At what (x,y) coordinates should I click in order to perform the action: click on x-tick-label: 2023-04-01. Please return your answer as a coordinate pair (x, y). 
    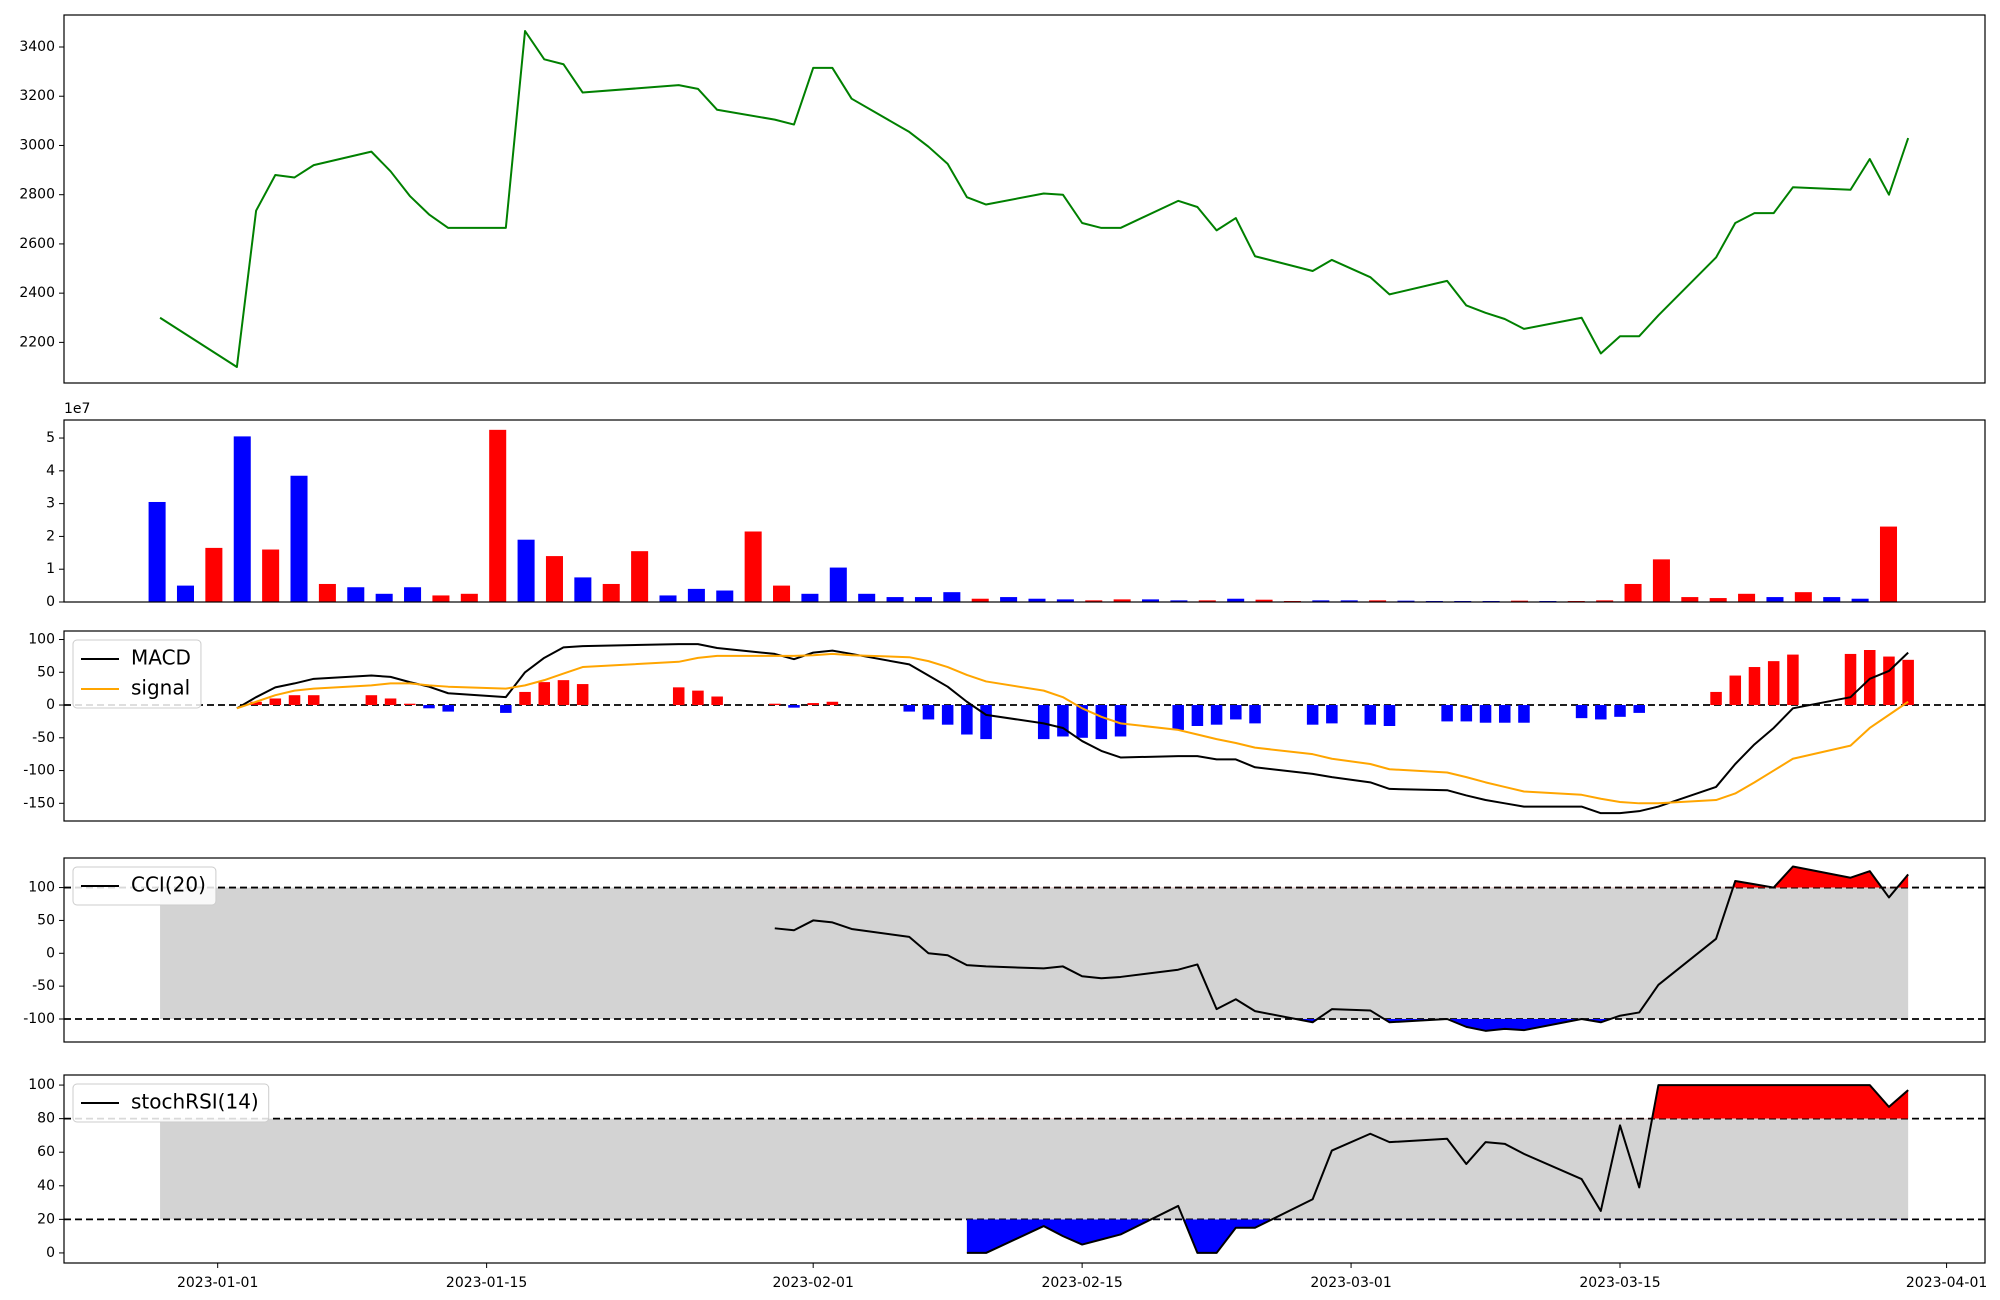
    Looking at the image, I should click on (1946, 1283).